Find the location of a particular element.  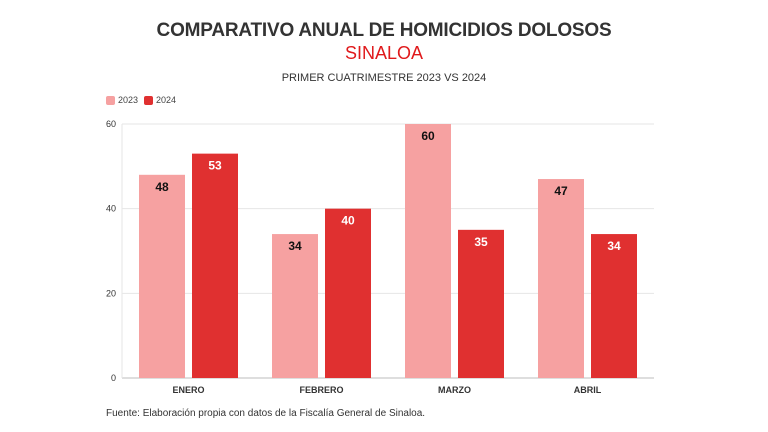

chart-subtitle: SINALOA is located at coordinates (384, 53).